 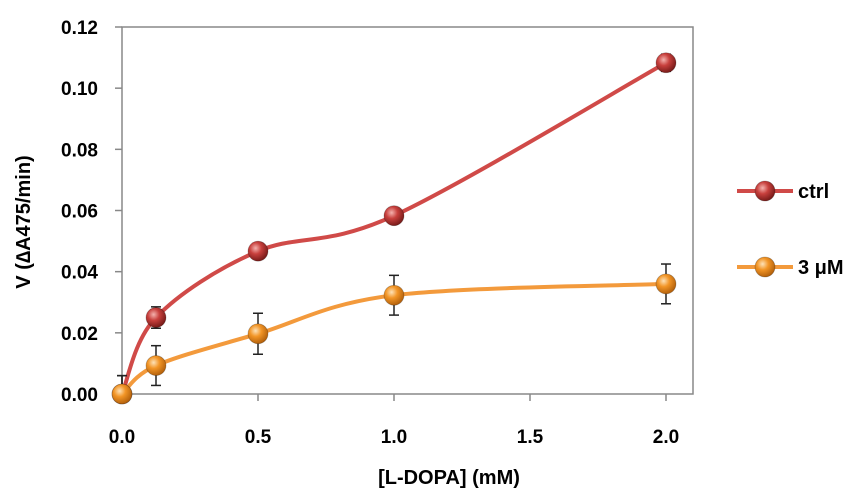 I want to click on y-tick-label: 0.00, so click(x=79, y=395).